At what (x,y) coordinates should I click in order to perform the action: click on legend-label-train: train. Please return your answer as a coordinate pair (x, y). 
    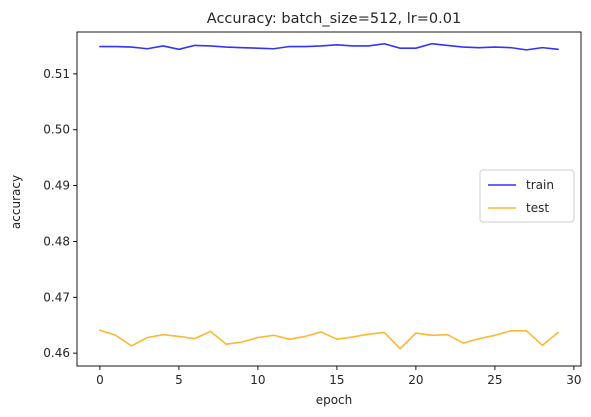
    Looking at the image, I should click on (540, 185).